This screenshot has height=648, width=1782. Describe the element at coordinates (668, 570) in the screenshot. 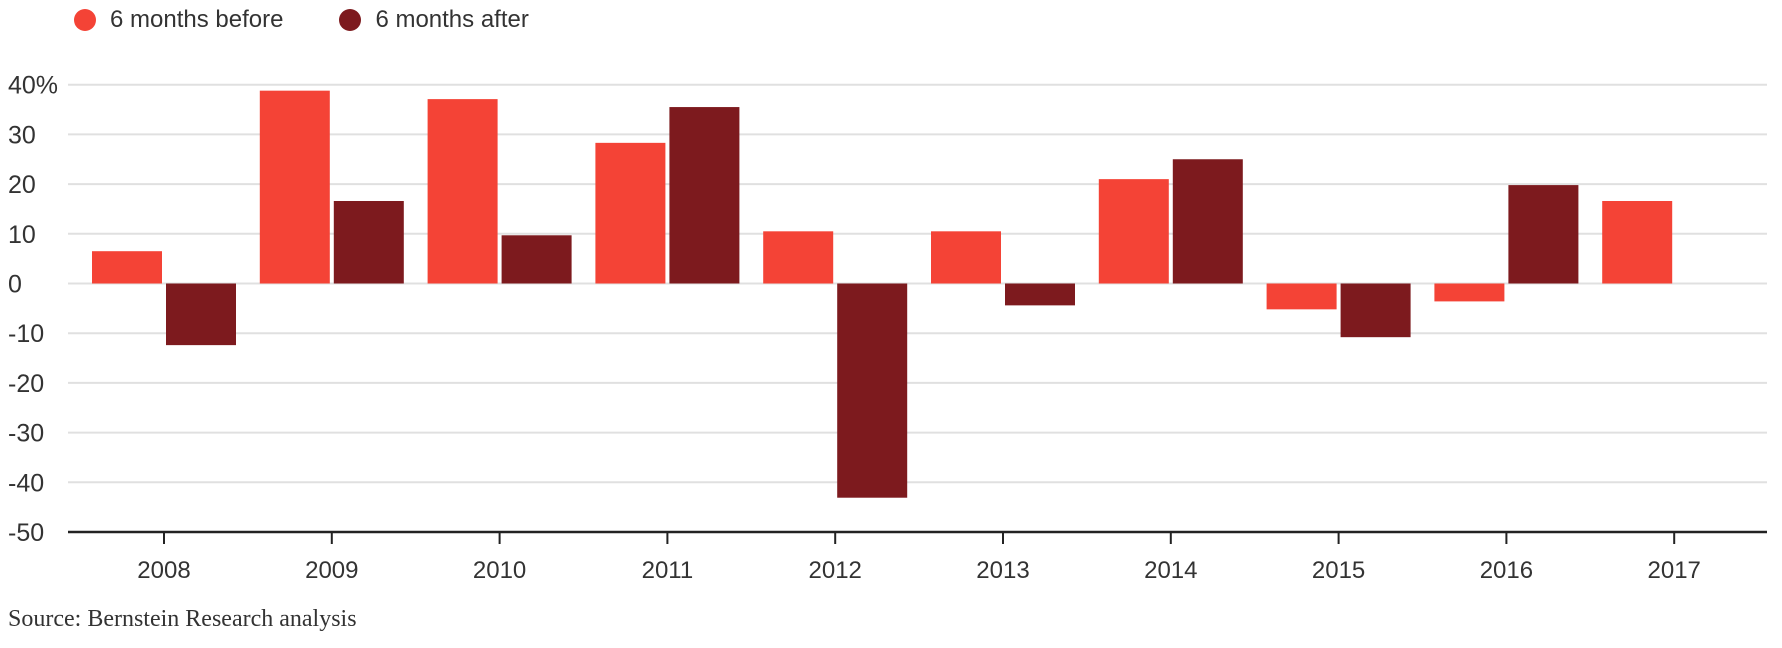

I see `x-tick-label: 2011` at that location.